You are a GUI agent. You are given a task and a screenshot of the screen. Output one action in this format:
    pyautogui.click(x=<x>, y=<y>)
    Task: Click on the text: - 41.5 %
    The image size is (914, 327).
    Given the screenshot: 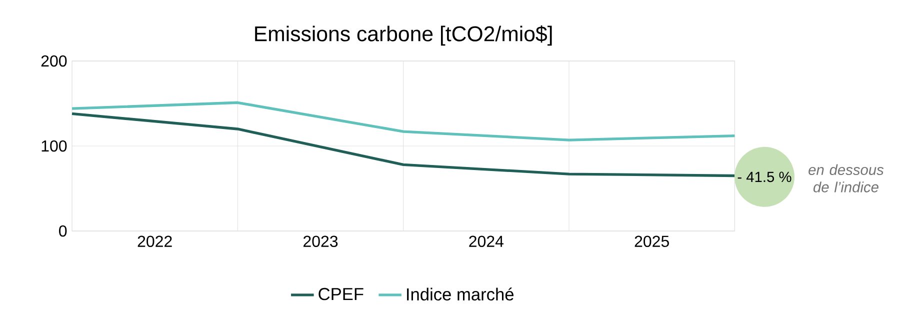 What is the action you would take?
    pyautogui.click(x=765, y=177)
    